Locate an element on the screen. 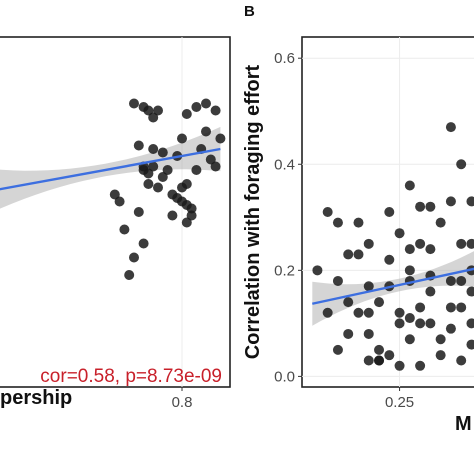  panel-a-fit-line is located at coordinates (110, 169).